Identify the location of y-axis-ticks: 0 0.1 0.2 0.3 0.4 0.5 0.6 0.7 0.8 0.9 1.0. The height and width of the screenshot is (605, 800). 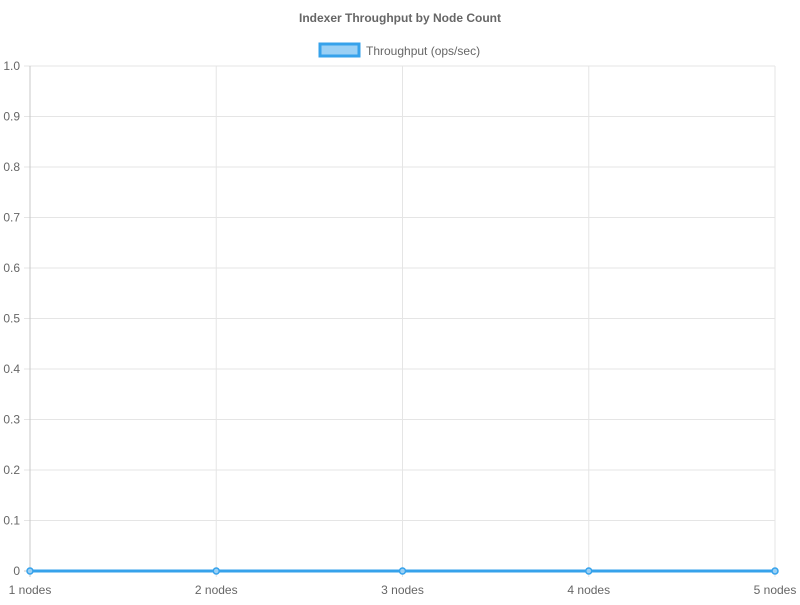
(11, 318).